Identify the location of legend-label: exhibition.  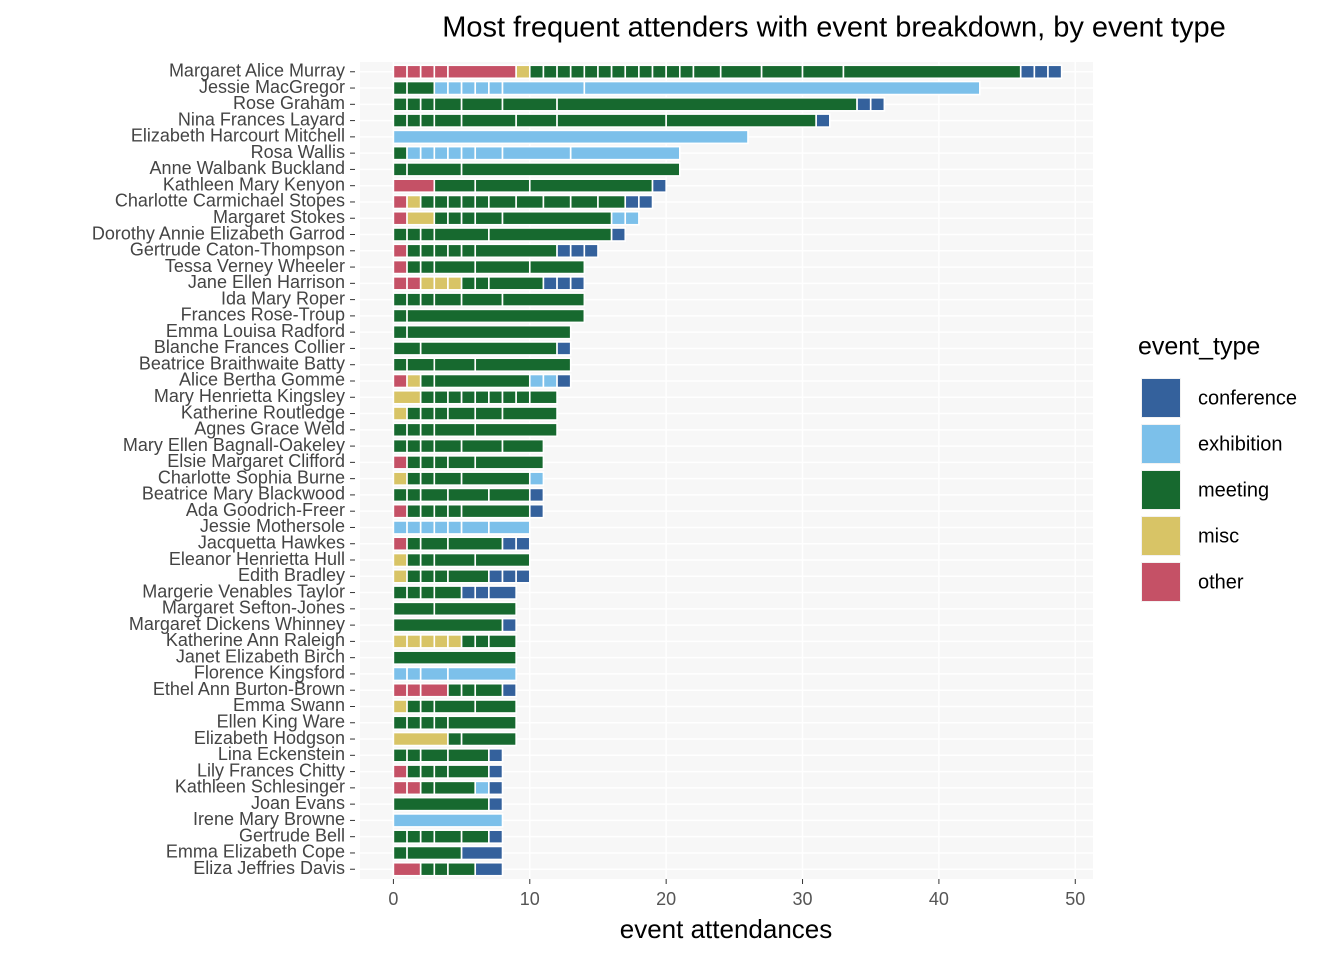
(1240, 444).